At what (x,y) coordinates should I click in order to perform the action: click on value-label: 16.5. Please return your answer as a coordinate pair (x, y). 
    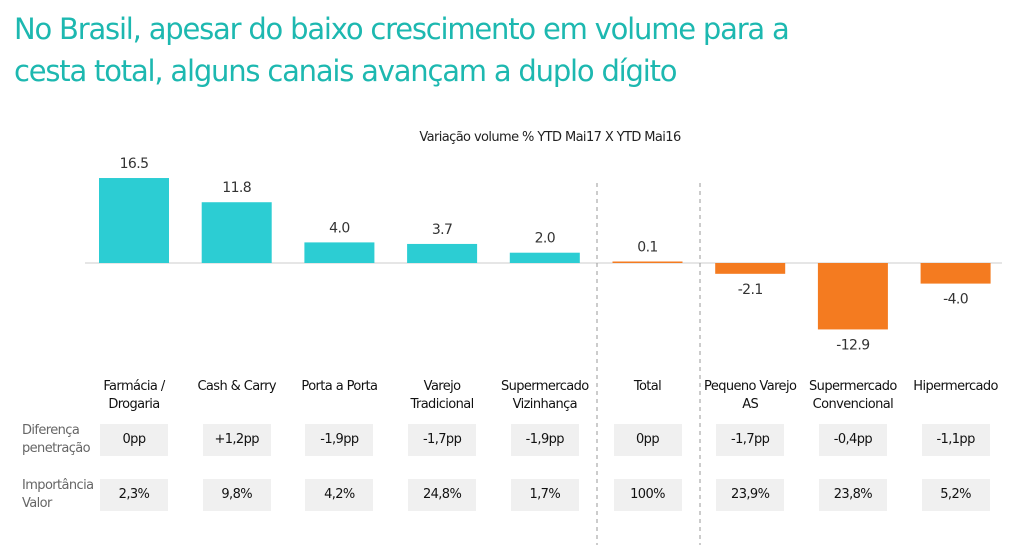
    Looking at the image, I should click on (134, 164).